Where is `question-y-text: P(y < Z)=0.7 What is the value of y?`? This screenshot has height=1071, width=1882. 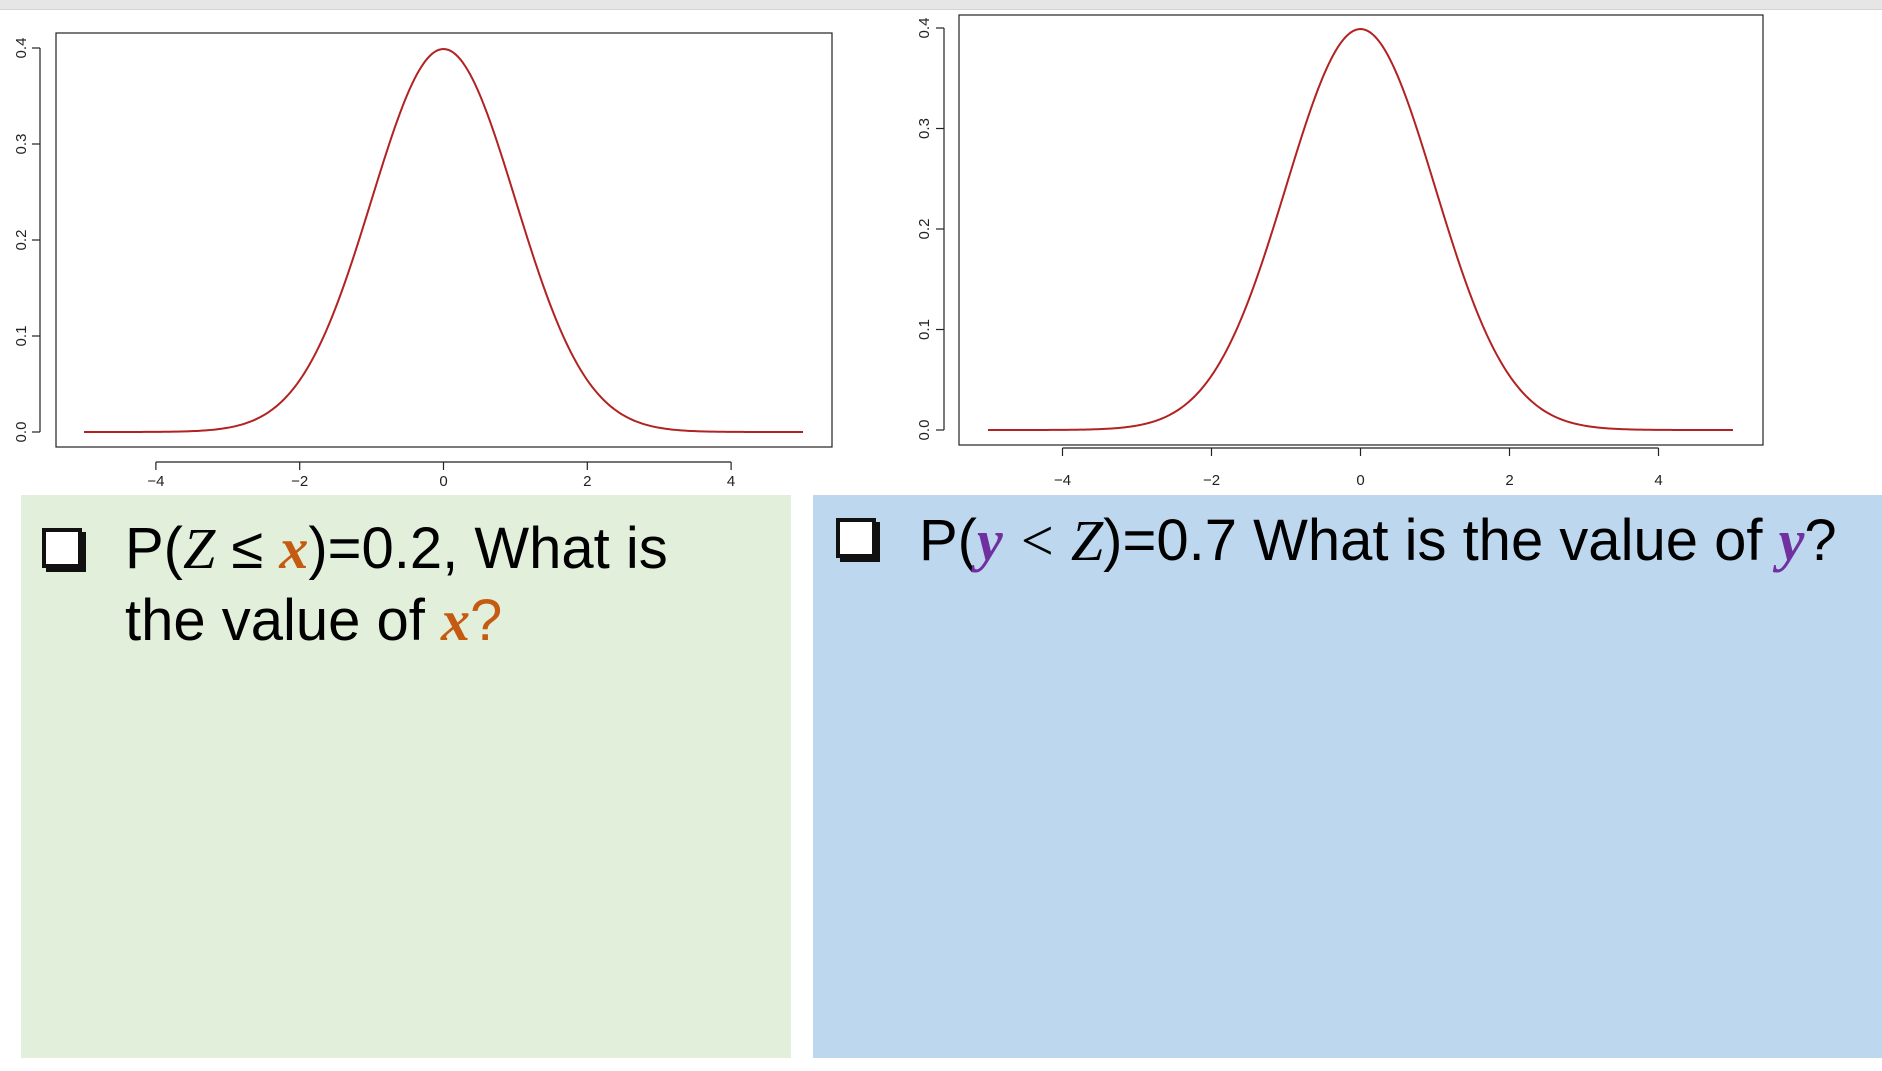
question-y-text: P(y < Z)=0.7 What is the value of y? is located at coordinates (1347, 536).